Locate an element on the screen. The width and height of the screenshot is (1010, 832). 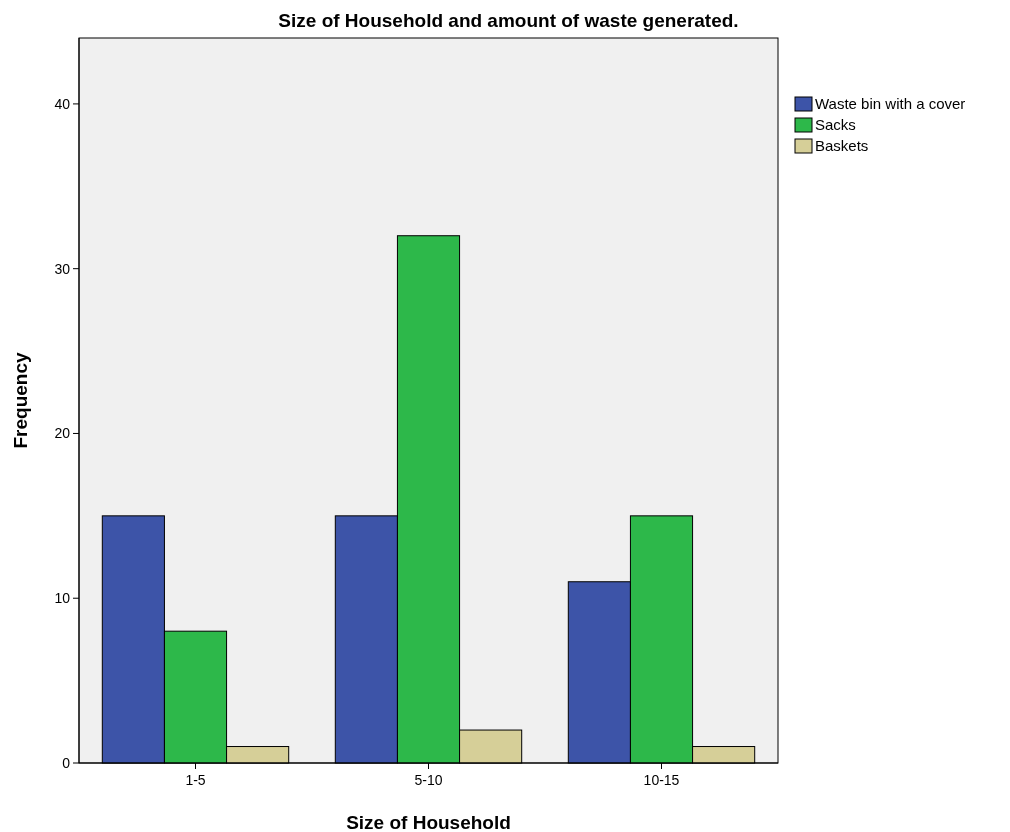
chart-title: Size of Household and amount of waste generated. is located at coordinates (508, 20).